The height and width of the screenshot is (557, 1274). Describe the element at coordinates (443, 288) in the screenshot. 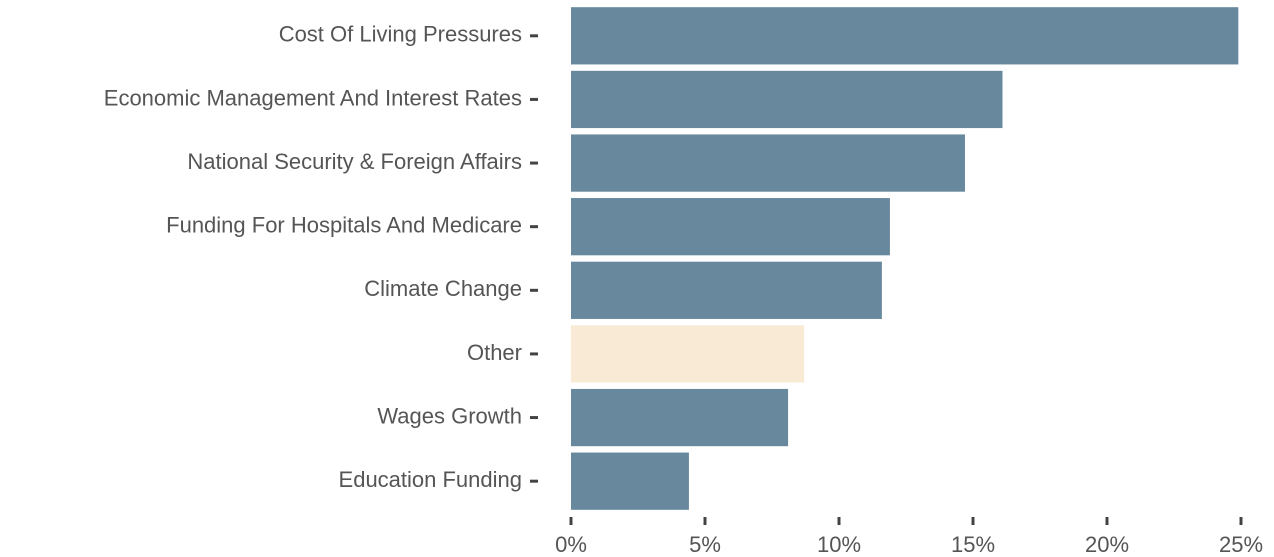

I see `y-tick-label: Climate Change` at that location.